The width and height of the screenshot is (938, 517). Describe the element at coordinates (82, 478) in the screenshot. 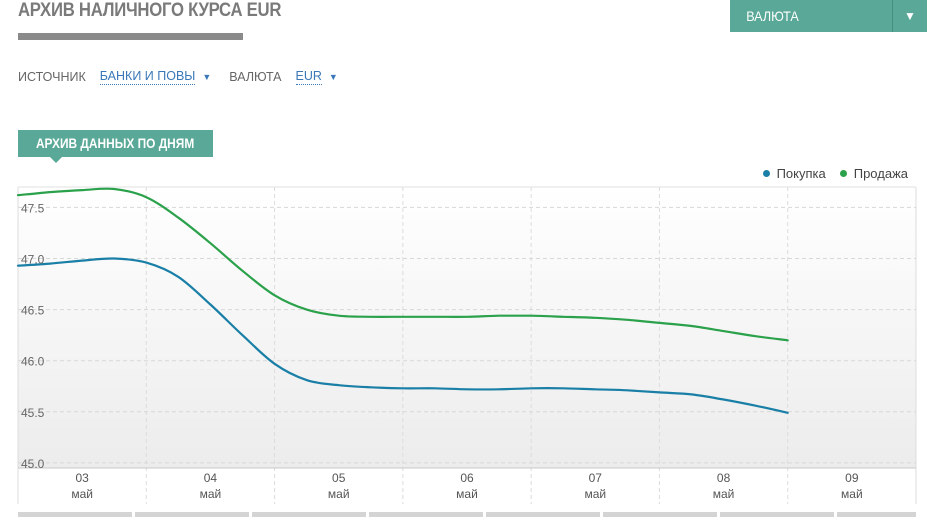

I see `x-tick-day-label: 03` at that location.